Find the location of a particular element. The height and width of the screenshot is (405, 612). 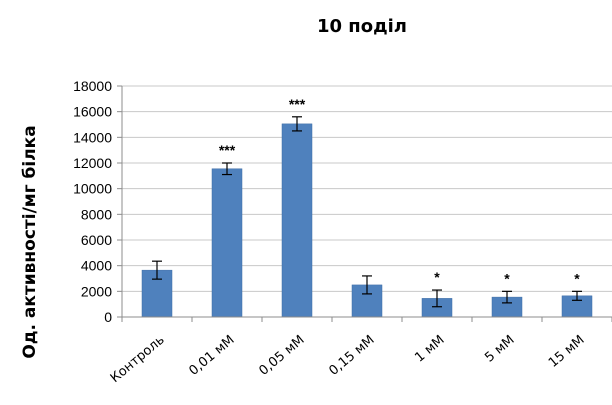

y-tick-label: 18000 is located at coordinates (92, 86).